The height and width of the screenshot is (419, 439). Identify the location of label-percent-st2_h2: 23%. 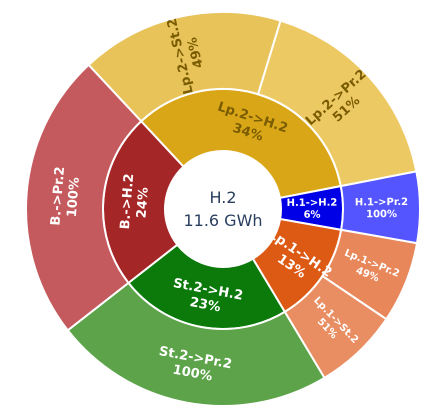
(204, 305).